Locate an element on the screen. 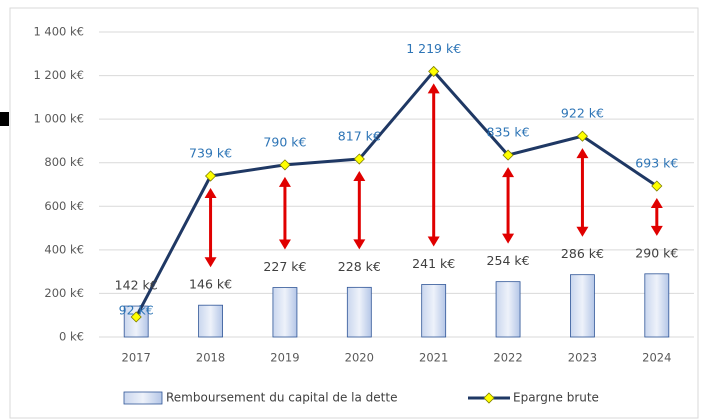  x-tick-label: 2021 is located at coordinates (433, 358).